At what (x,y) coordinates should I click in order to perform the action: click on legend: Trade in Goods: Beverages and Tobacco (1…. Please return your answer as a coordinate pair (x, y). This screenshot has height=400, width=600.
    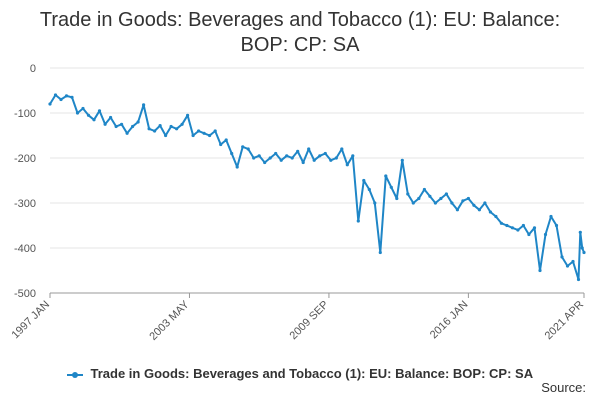
    Looking at the image, I should click on (300, 373).